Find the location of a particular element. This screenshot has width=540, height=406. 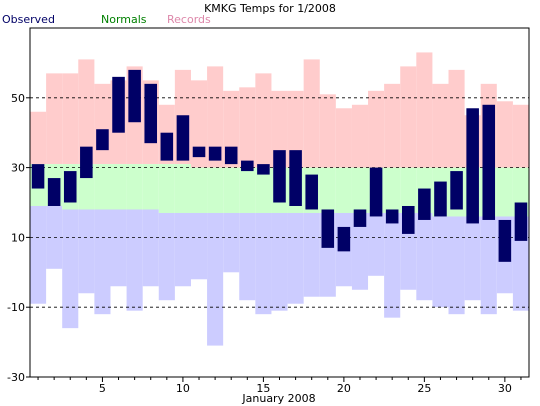

chart-title: KMKG Temps for 1/2008 is located at coordinates (270, 8).